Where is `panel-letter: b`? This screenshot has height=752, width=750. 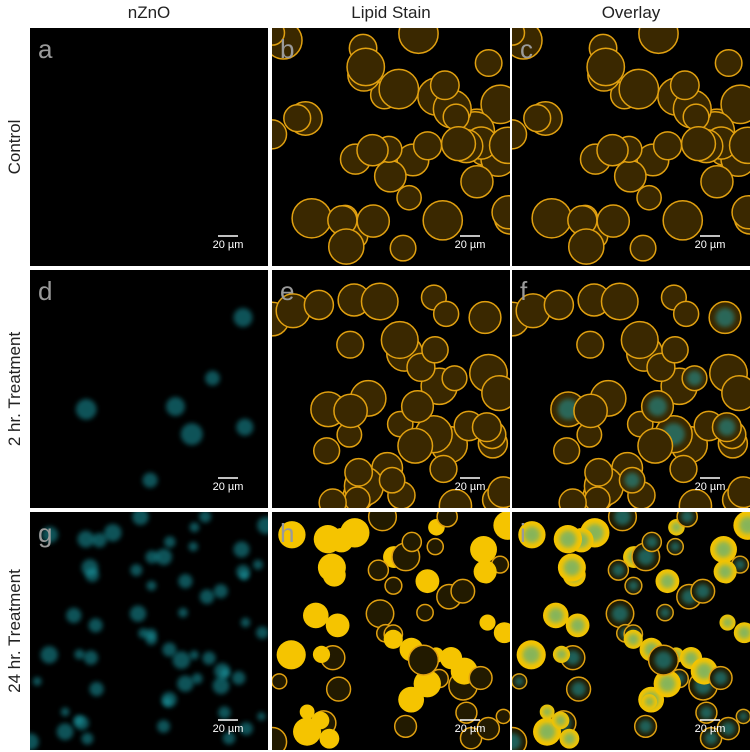 panel-letter: b is located at coordinates (287, 49).